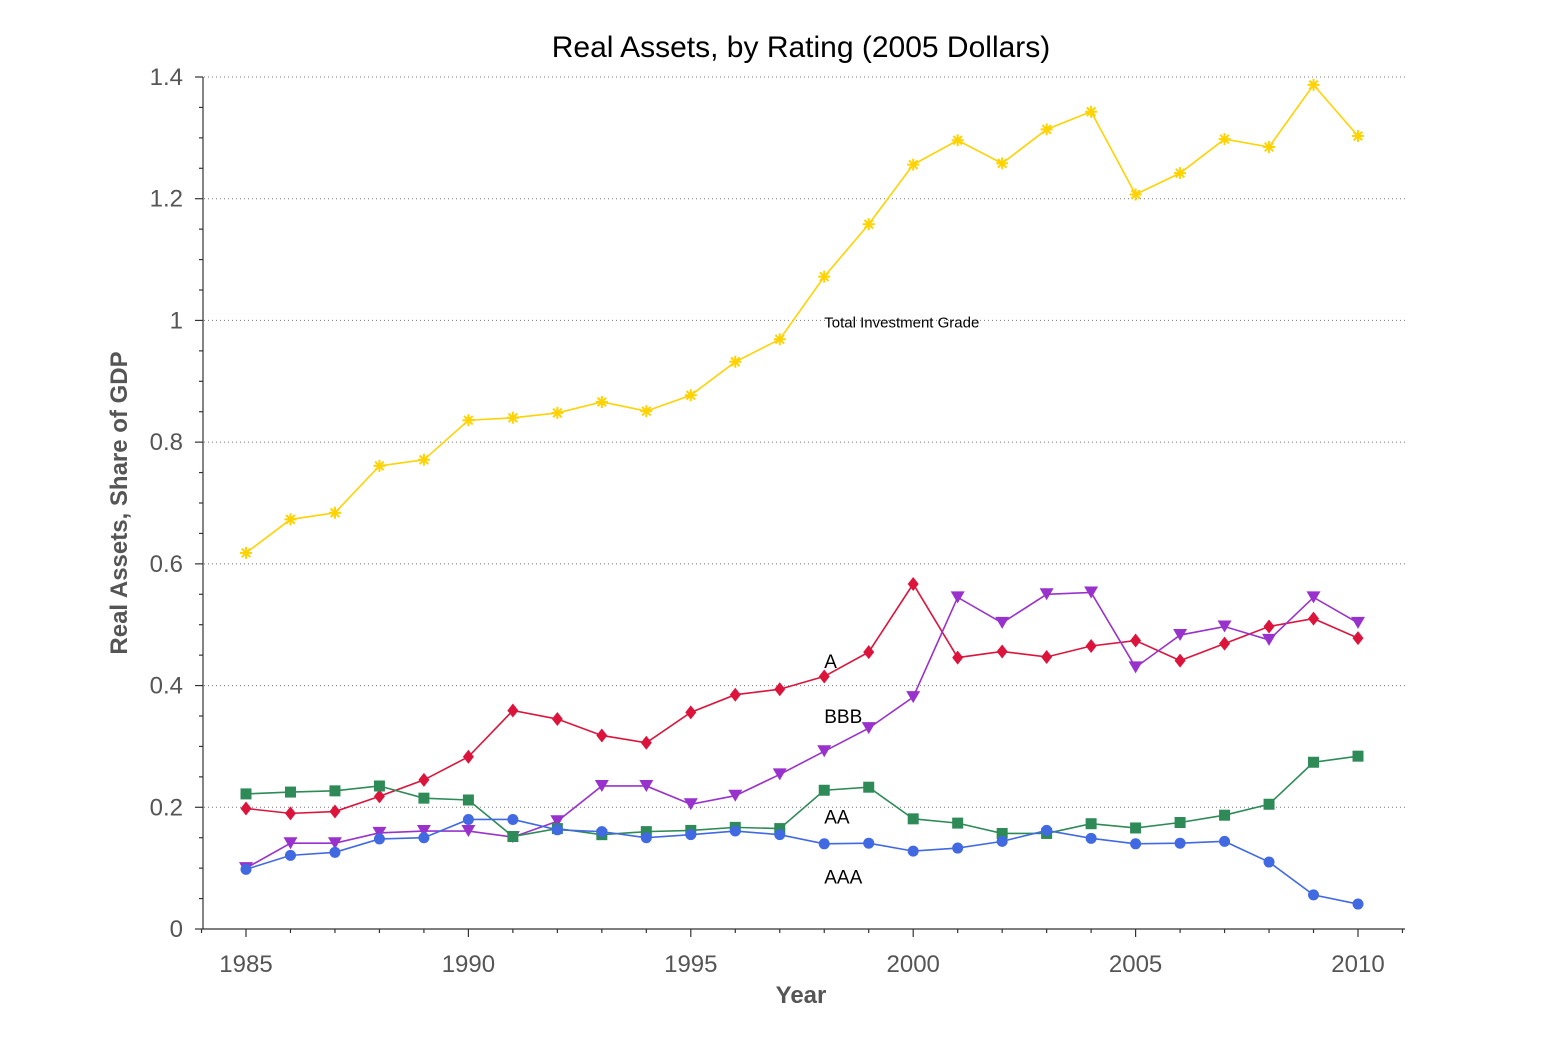 The width and height of the screenshot is (1551, 1044). What do you see at coordinates (166, 442) in the screenshot?
I see `y-tick-label: 0.8` at bounding box center [166, 442].